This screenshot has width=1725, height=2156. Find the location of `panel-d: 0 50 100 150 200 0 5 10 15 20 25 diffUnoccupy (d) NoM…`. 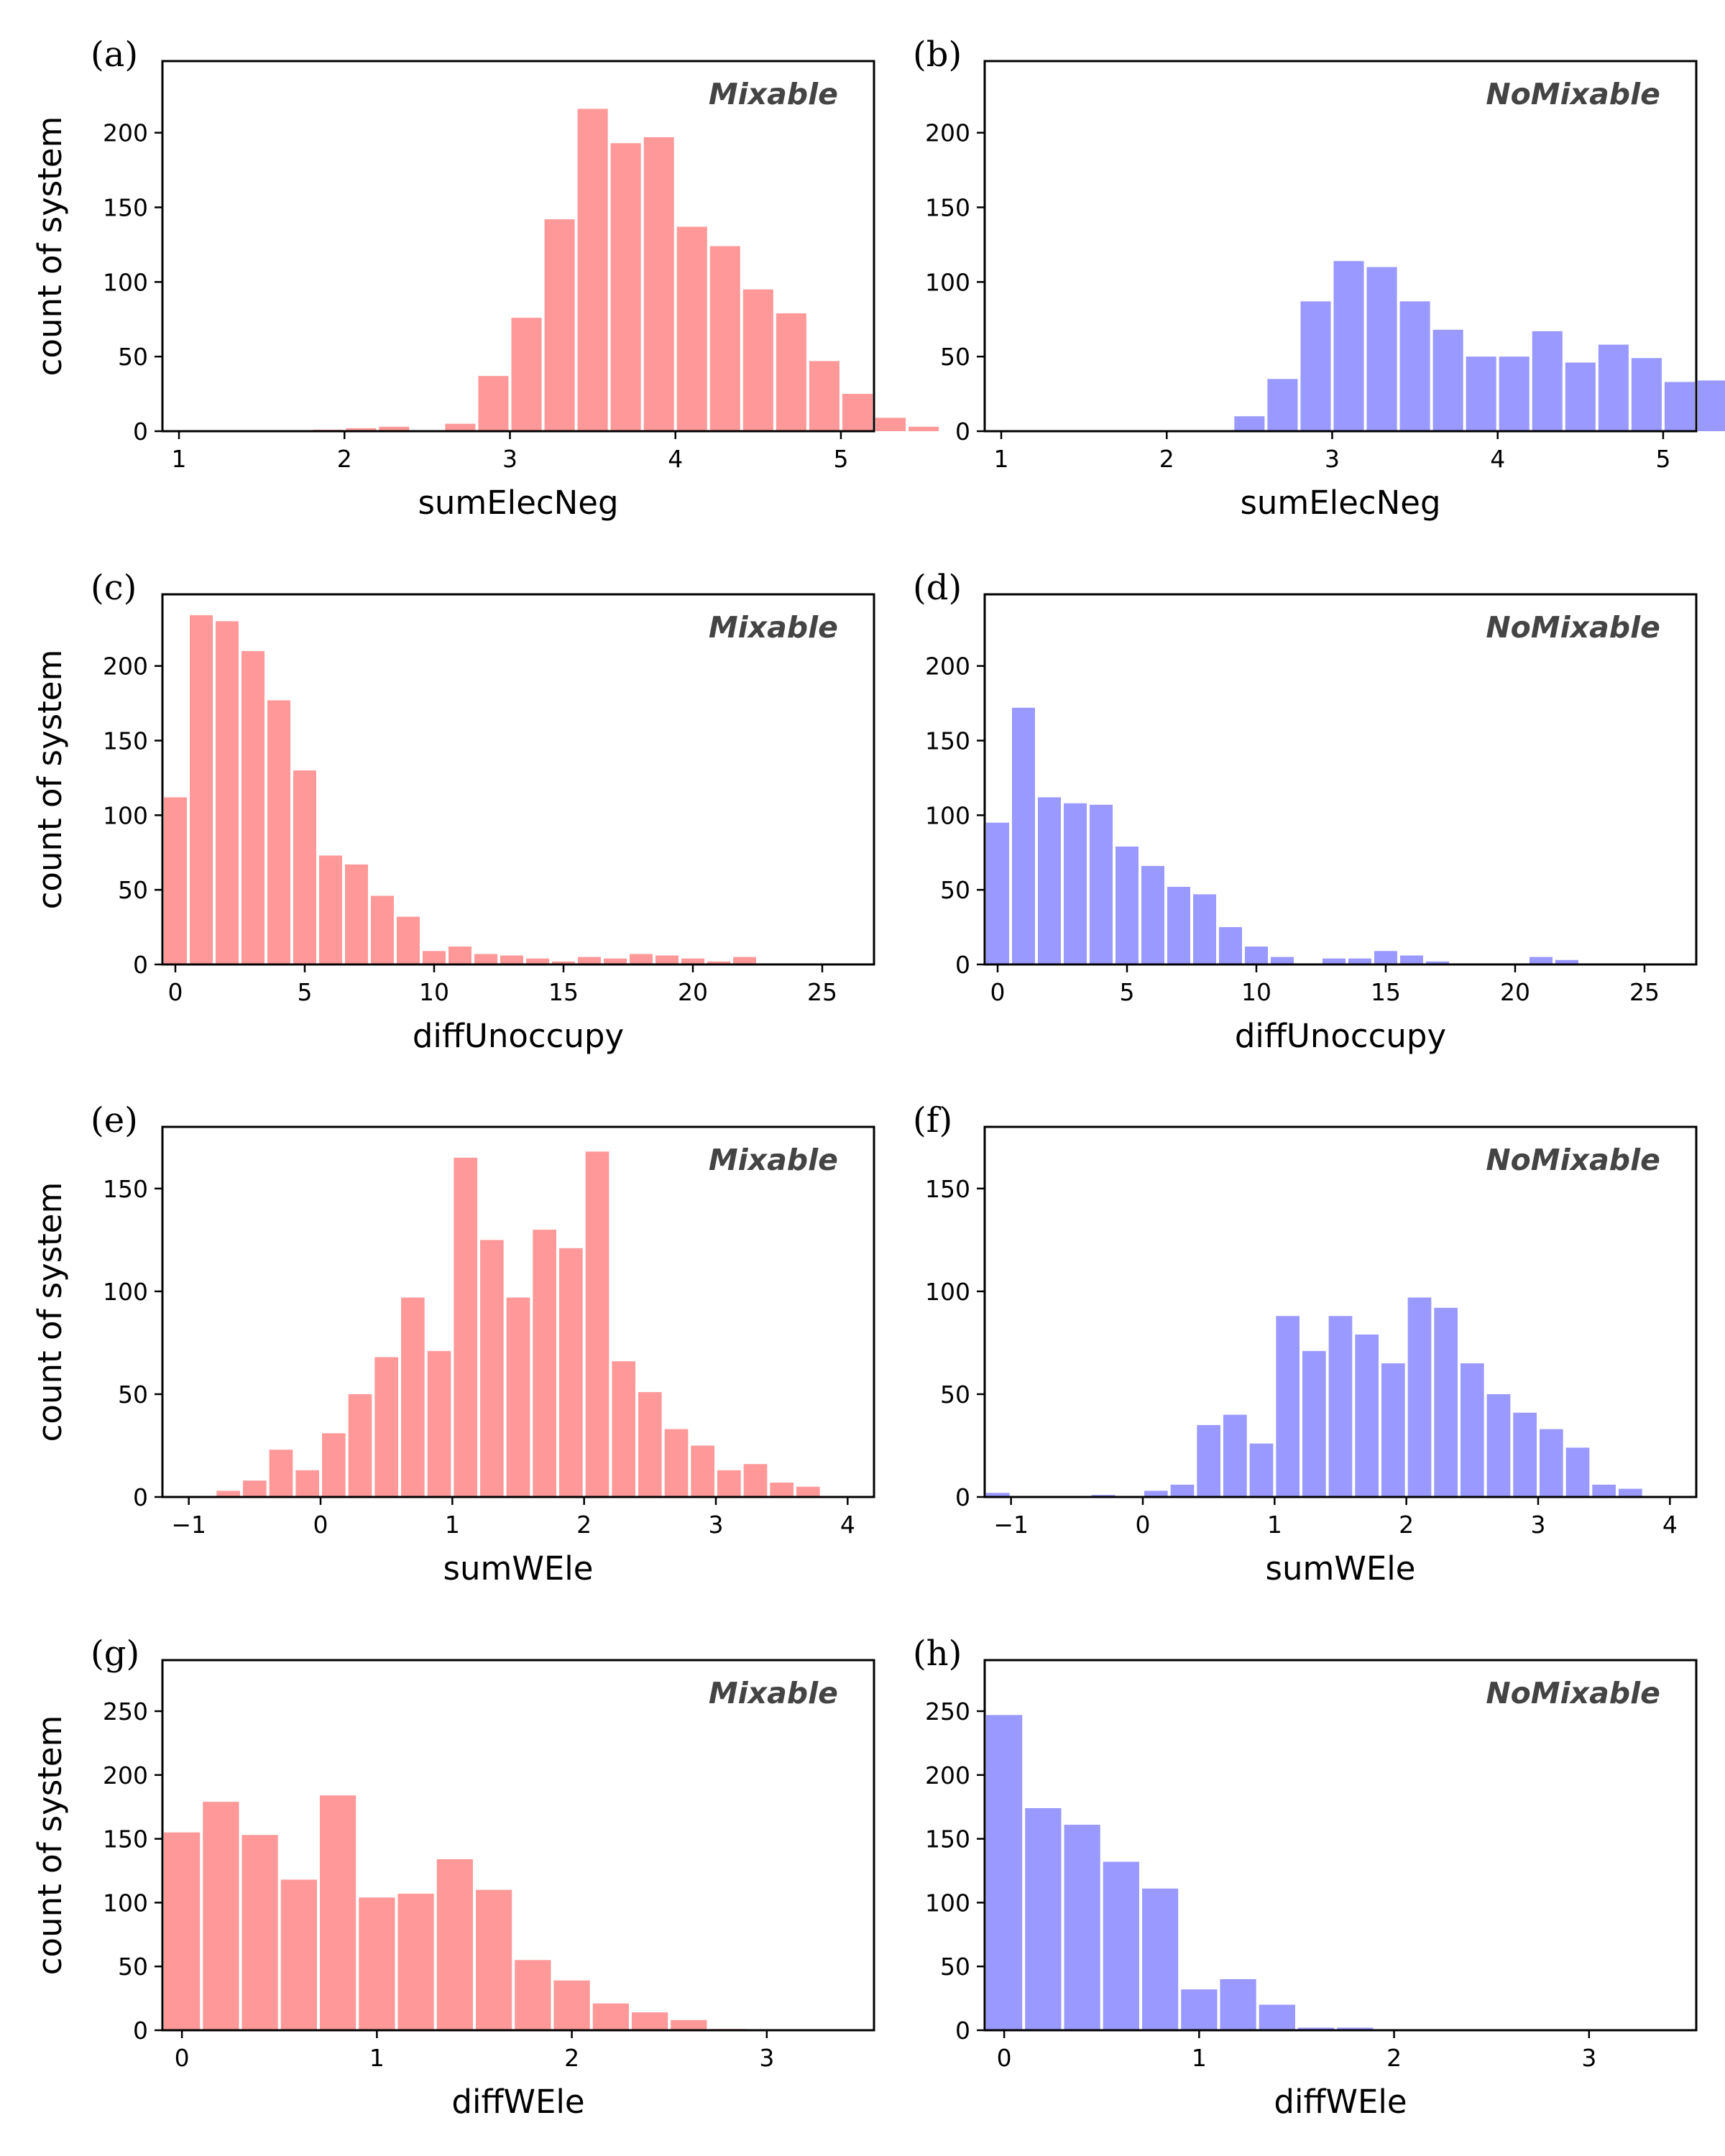

panel-d: 0 50 100 150 200 0 5 10 15 20 25 diffUnoccupy (d) NoM… is located at coordinates (1305, 811).